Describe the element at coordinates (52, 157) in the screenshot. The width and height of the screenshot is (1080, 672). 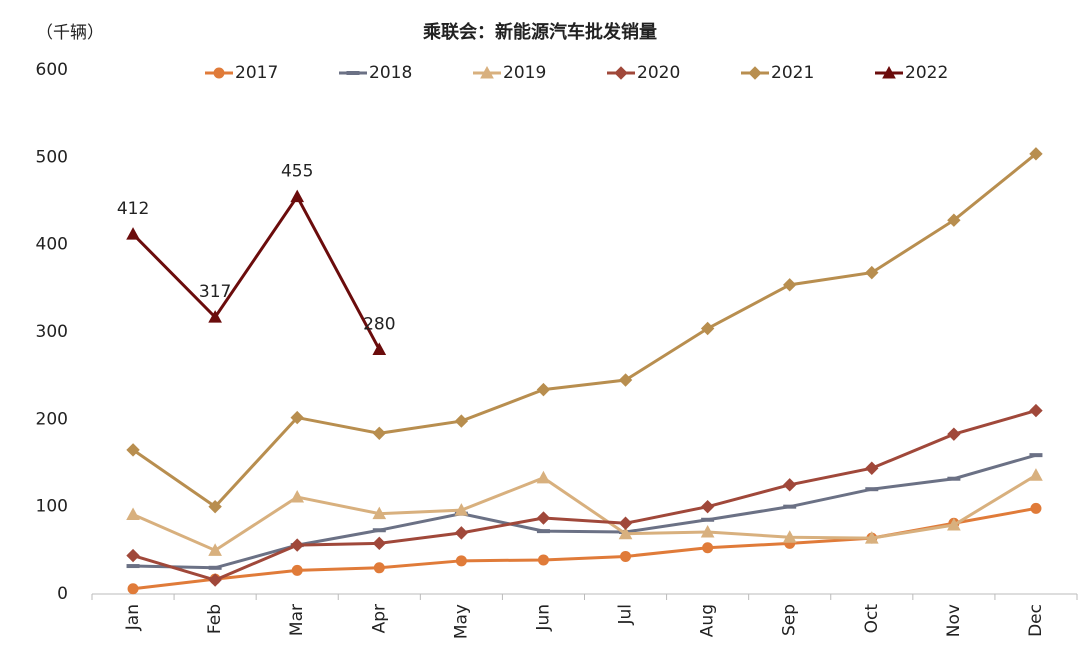
I see `y-tick-label: 500` at that location.